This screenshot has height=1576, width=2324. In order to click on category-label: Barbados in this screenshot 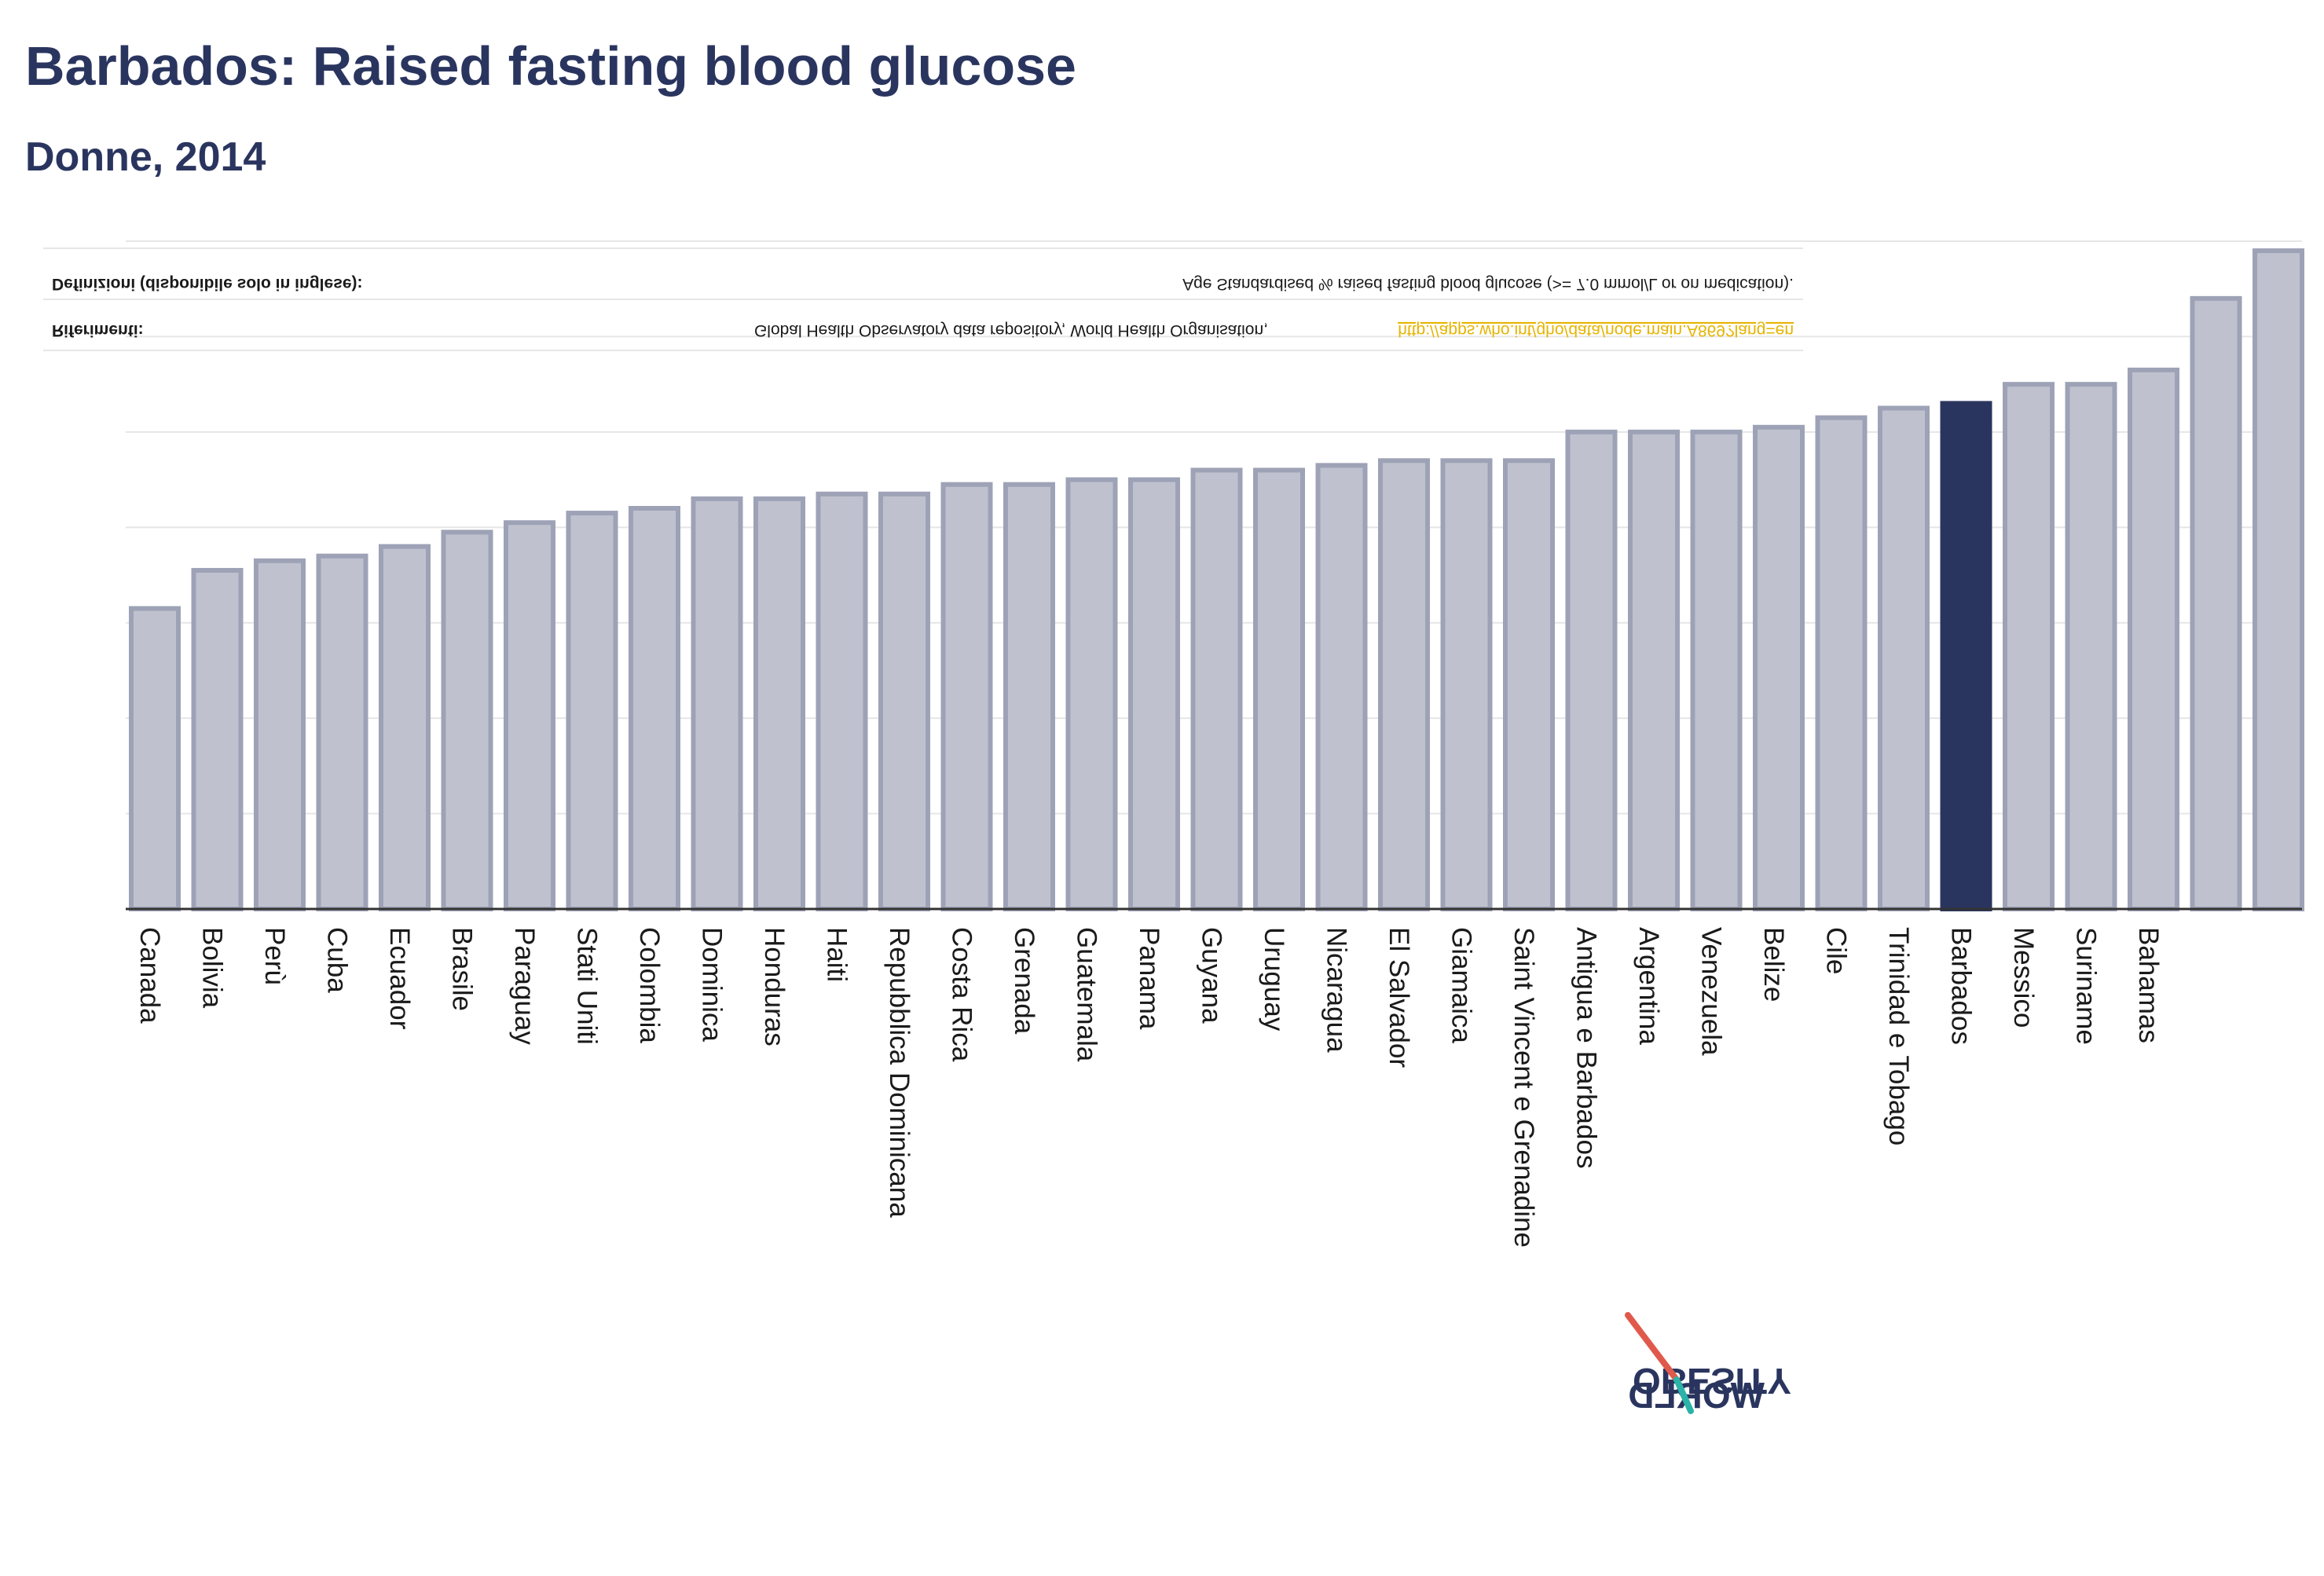, I will do `click(1961, 986)`.